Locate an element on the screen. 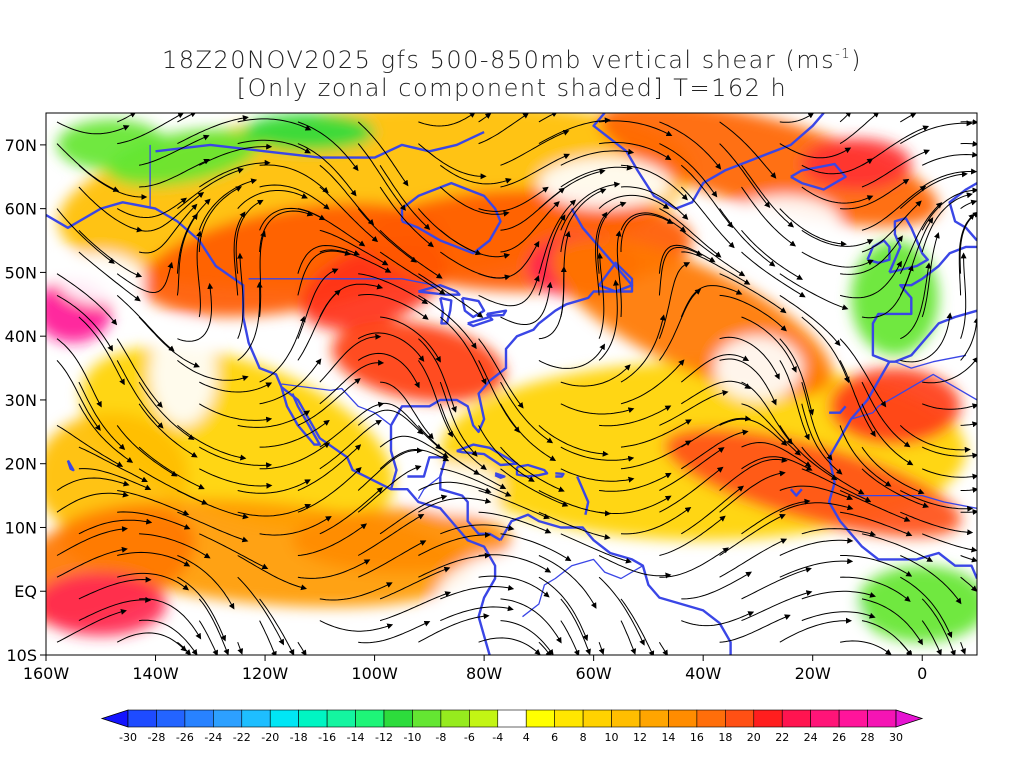  latitude-tick-label: 20N is located at coordinates (21, 464).